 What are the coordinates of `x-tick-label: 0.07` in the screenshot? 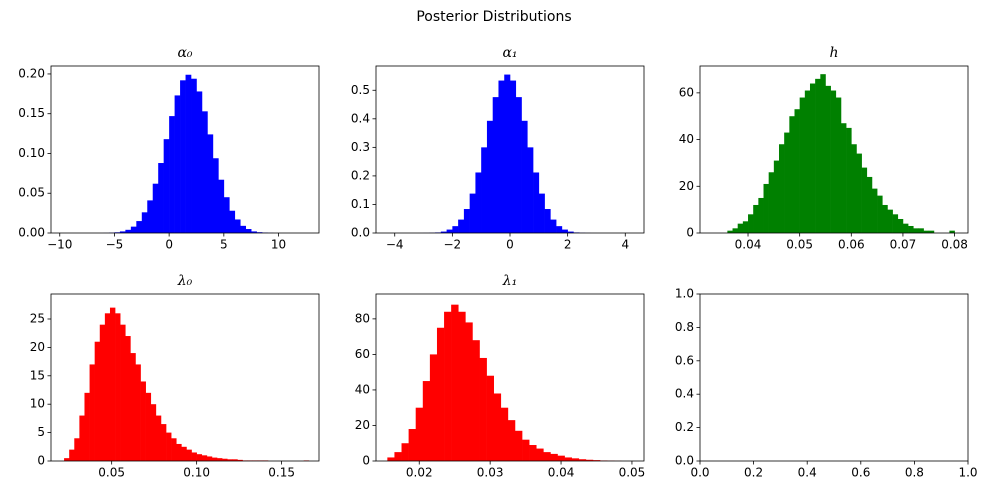 It's located at (903, 245).